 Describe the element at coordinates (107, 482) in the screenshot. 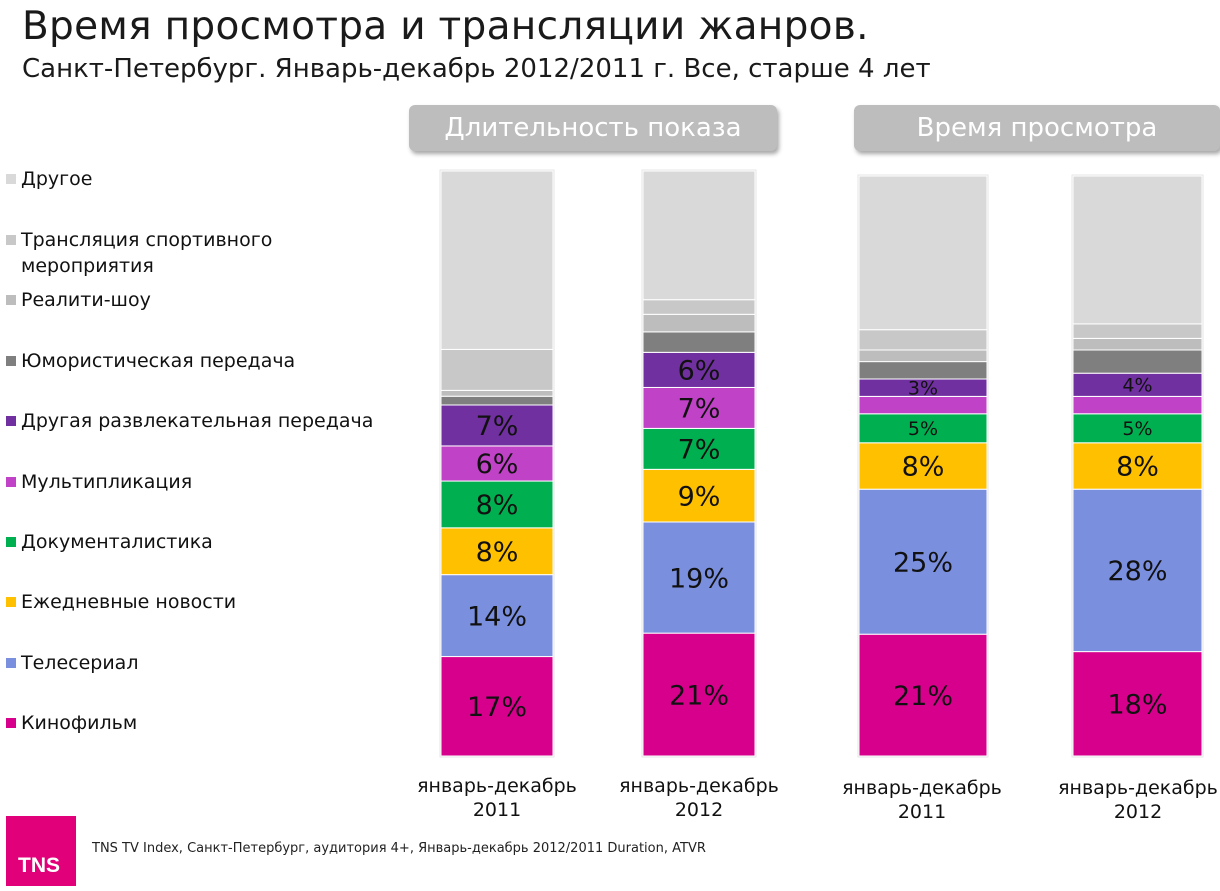

I see `legend-label: Мультипликация` at that location.